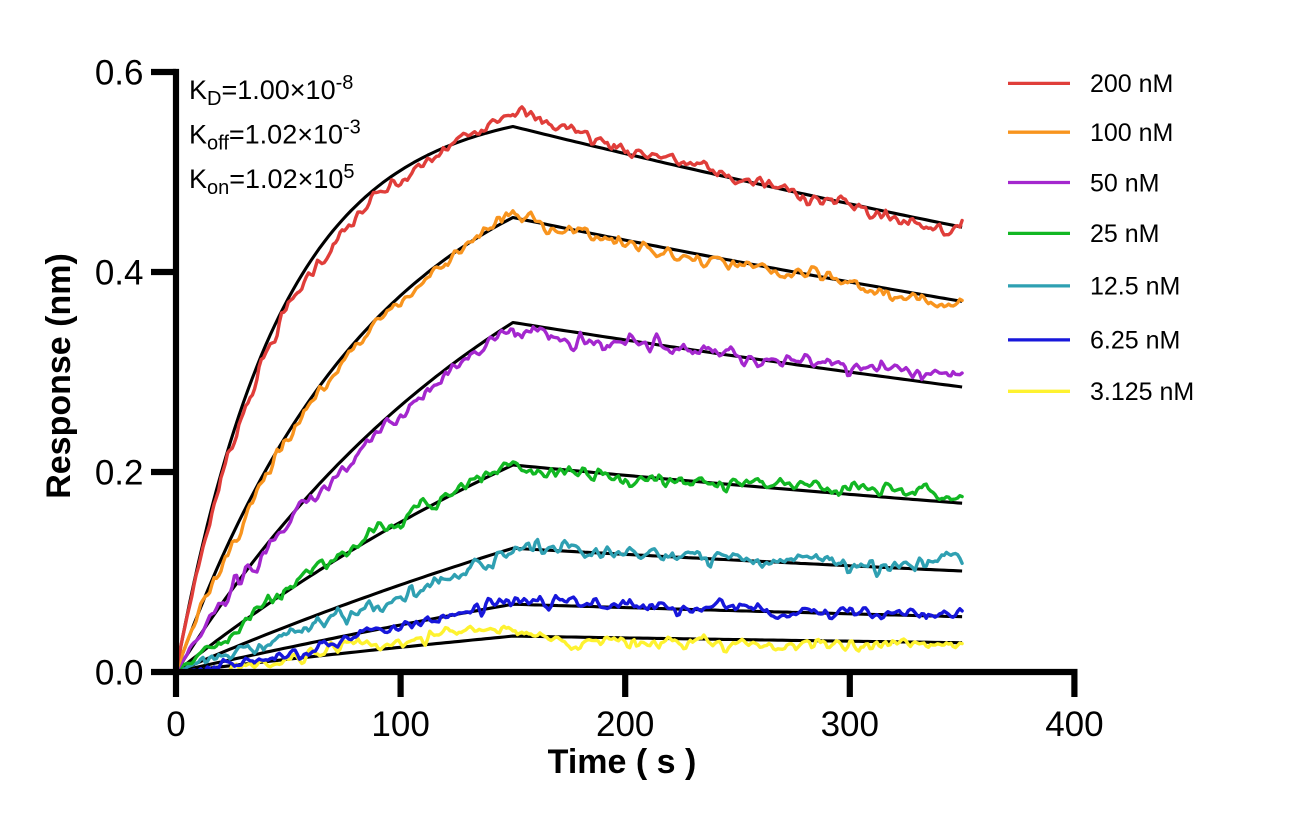 The height and width of the screenshot is (825, 1299). Describe the element at coordinates (175, 724) in the screenshot. I see `svg-text: 0` at that location.